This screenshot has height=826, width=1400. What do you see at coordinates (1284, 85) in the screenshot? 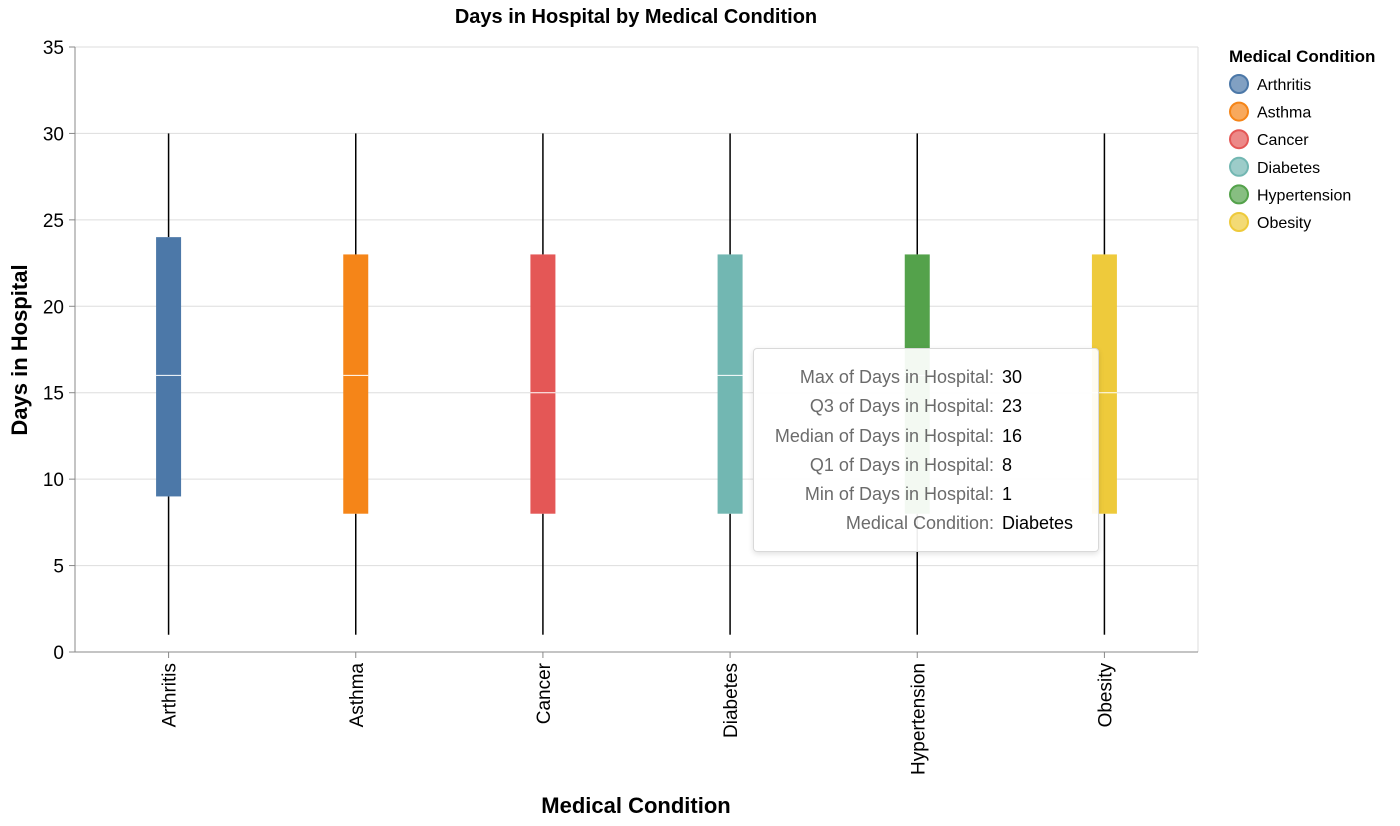
I see `legend-label: Arthritis` at bounding box center [1284, 85].